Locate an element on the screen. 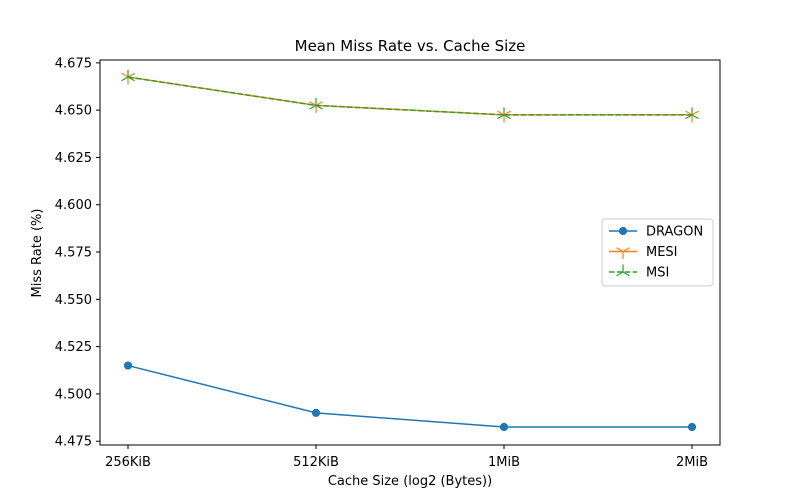 Image resolution: width=800 pixels, height=504 pixels. legend-frame is located at coordinates (657, 252).